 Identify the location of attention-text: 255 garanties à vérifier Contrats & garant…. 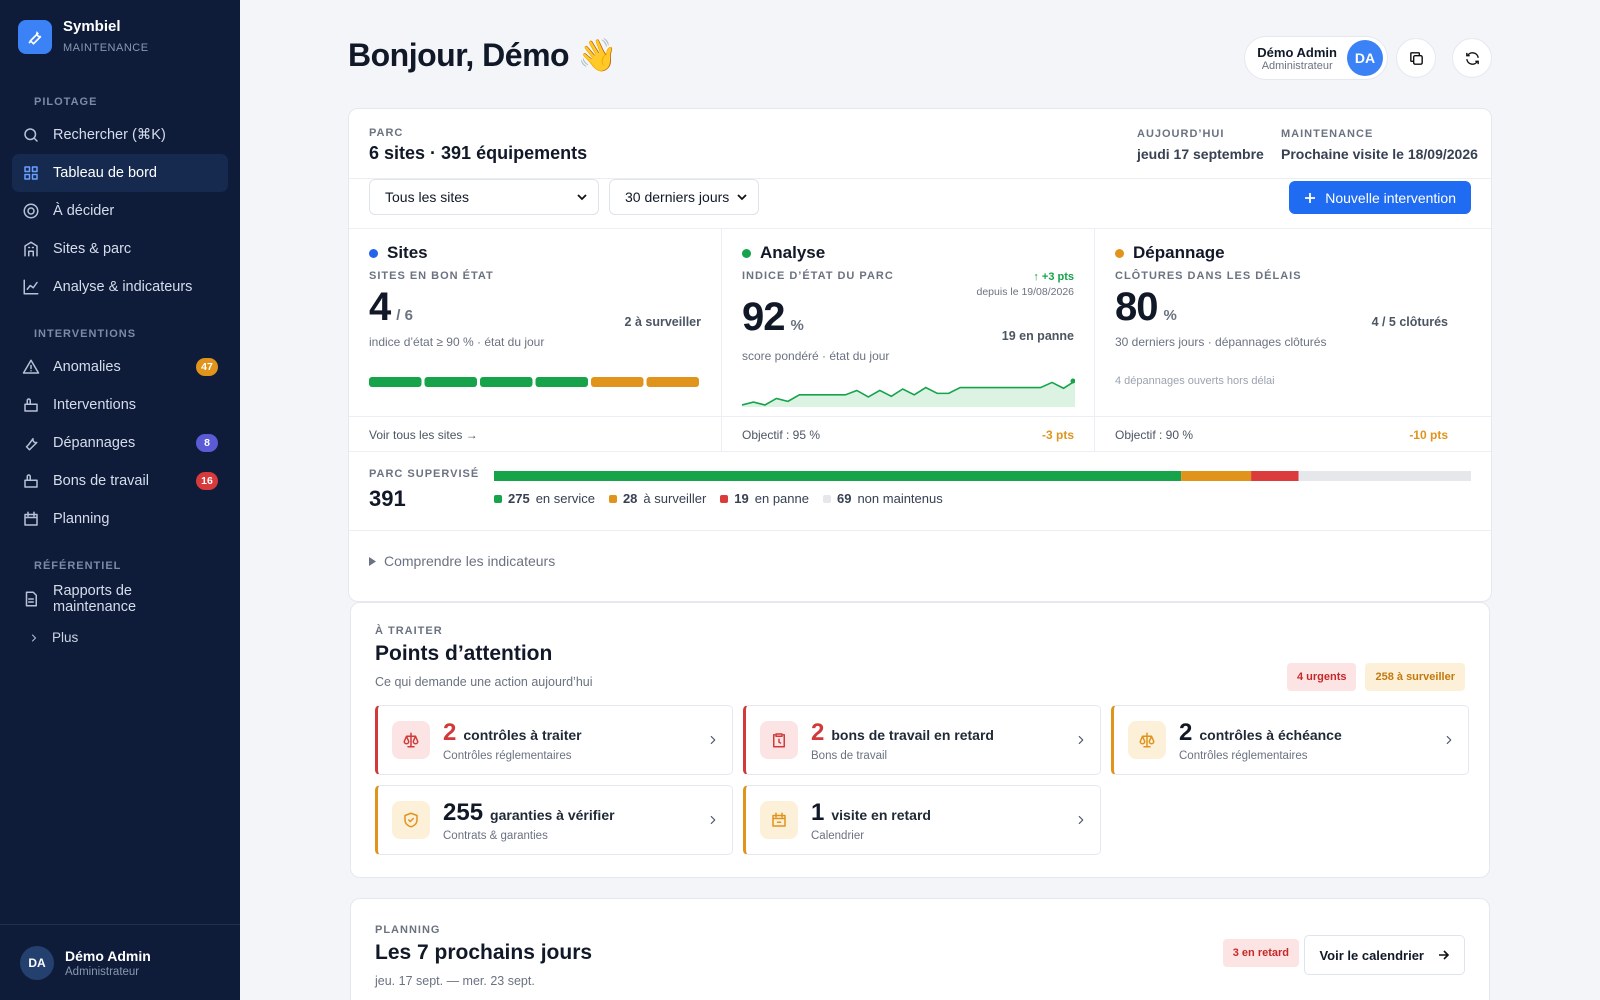
(529, 820).